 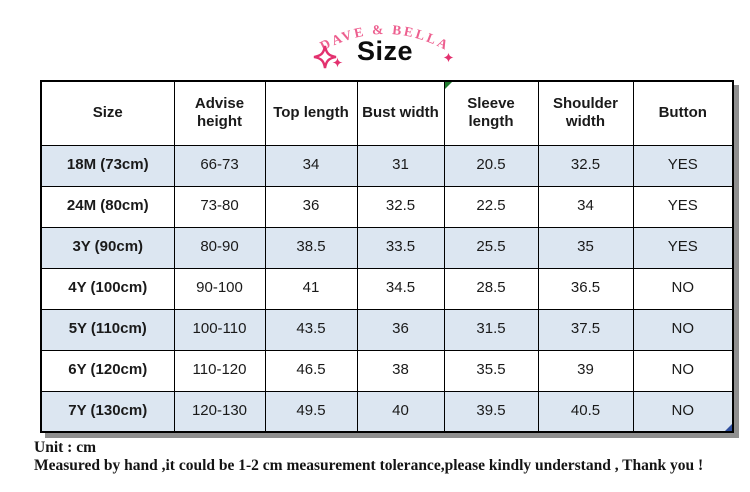 I want to click on table-cell: 31, so click(x=400, y=165).